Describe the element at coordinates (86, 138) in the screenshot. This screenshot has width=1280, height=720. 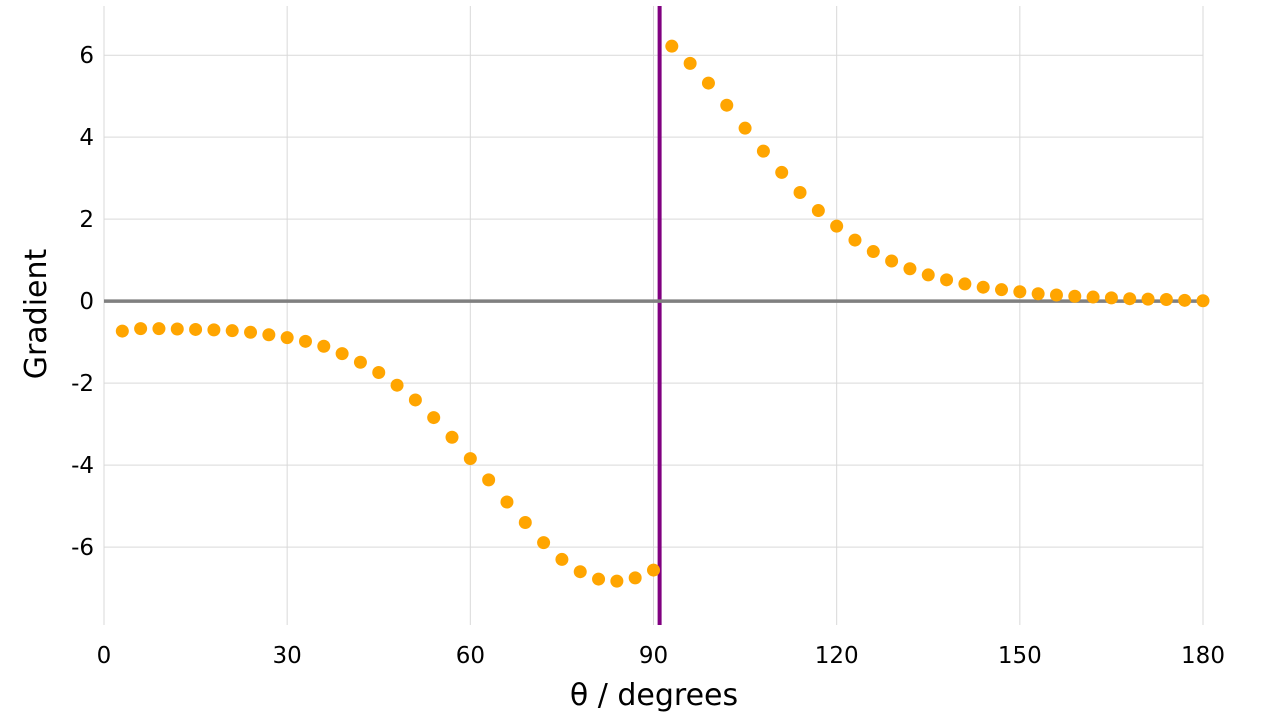
I see `y-tick-label: 4` at that location.